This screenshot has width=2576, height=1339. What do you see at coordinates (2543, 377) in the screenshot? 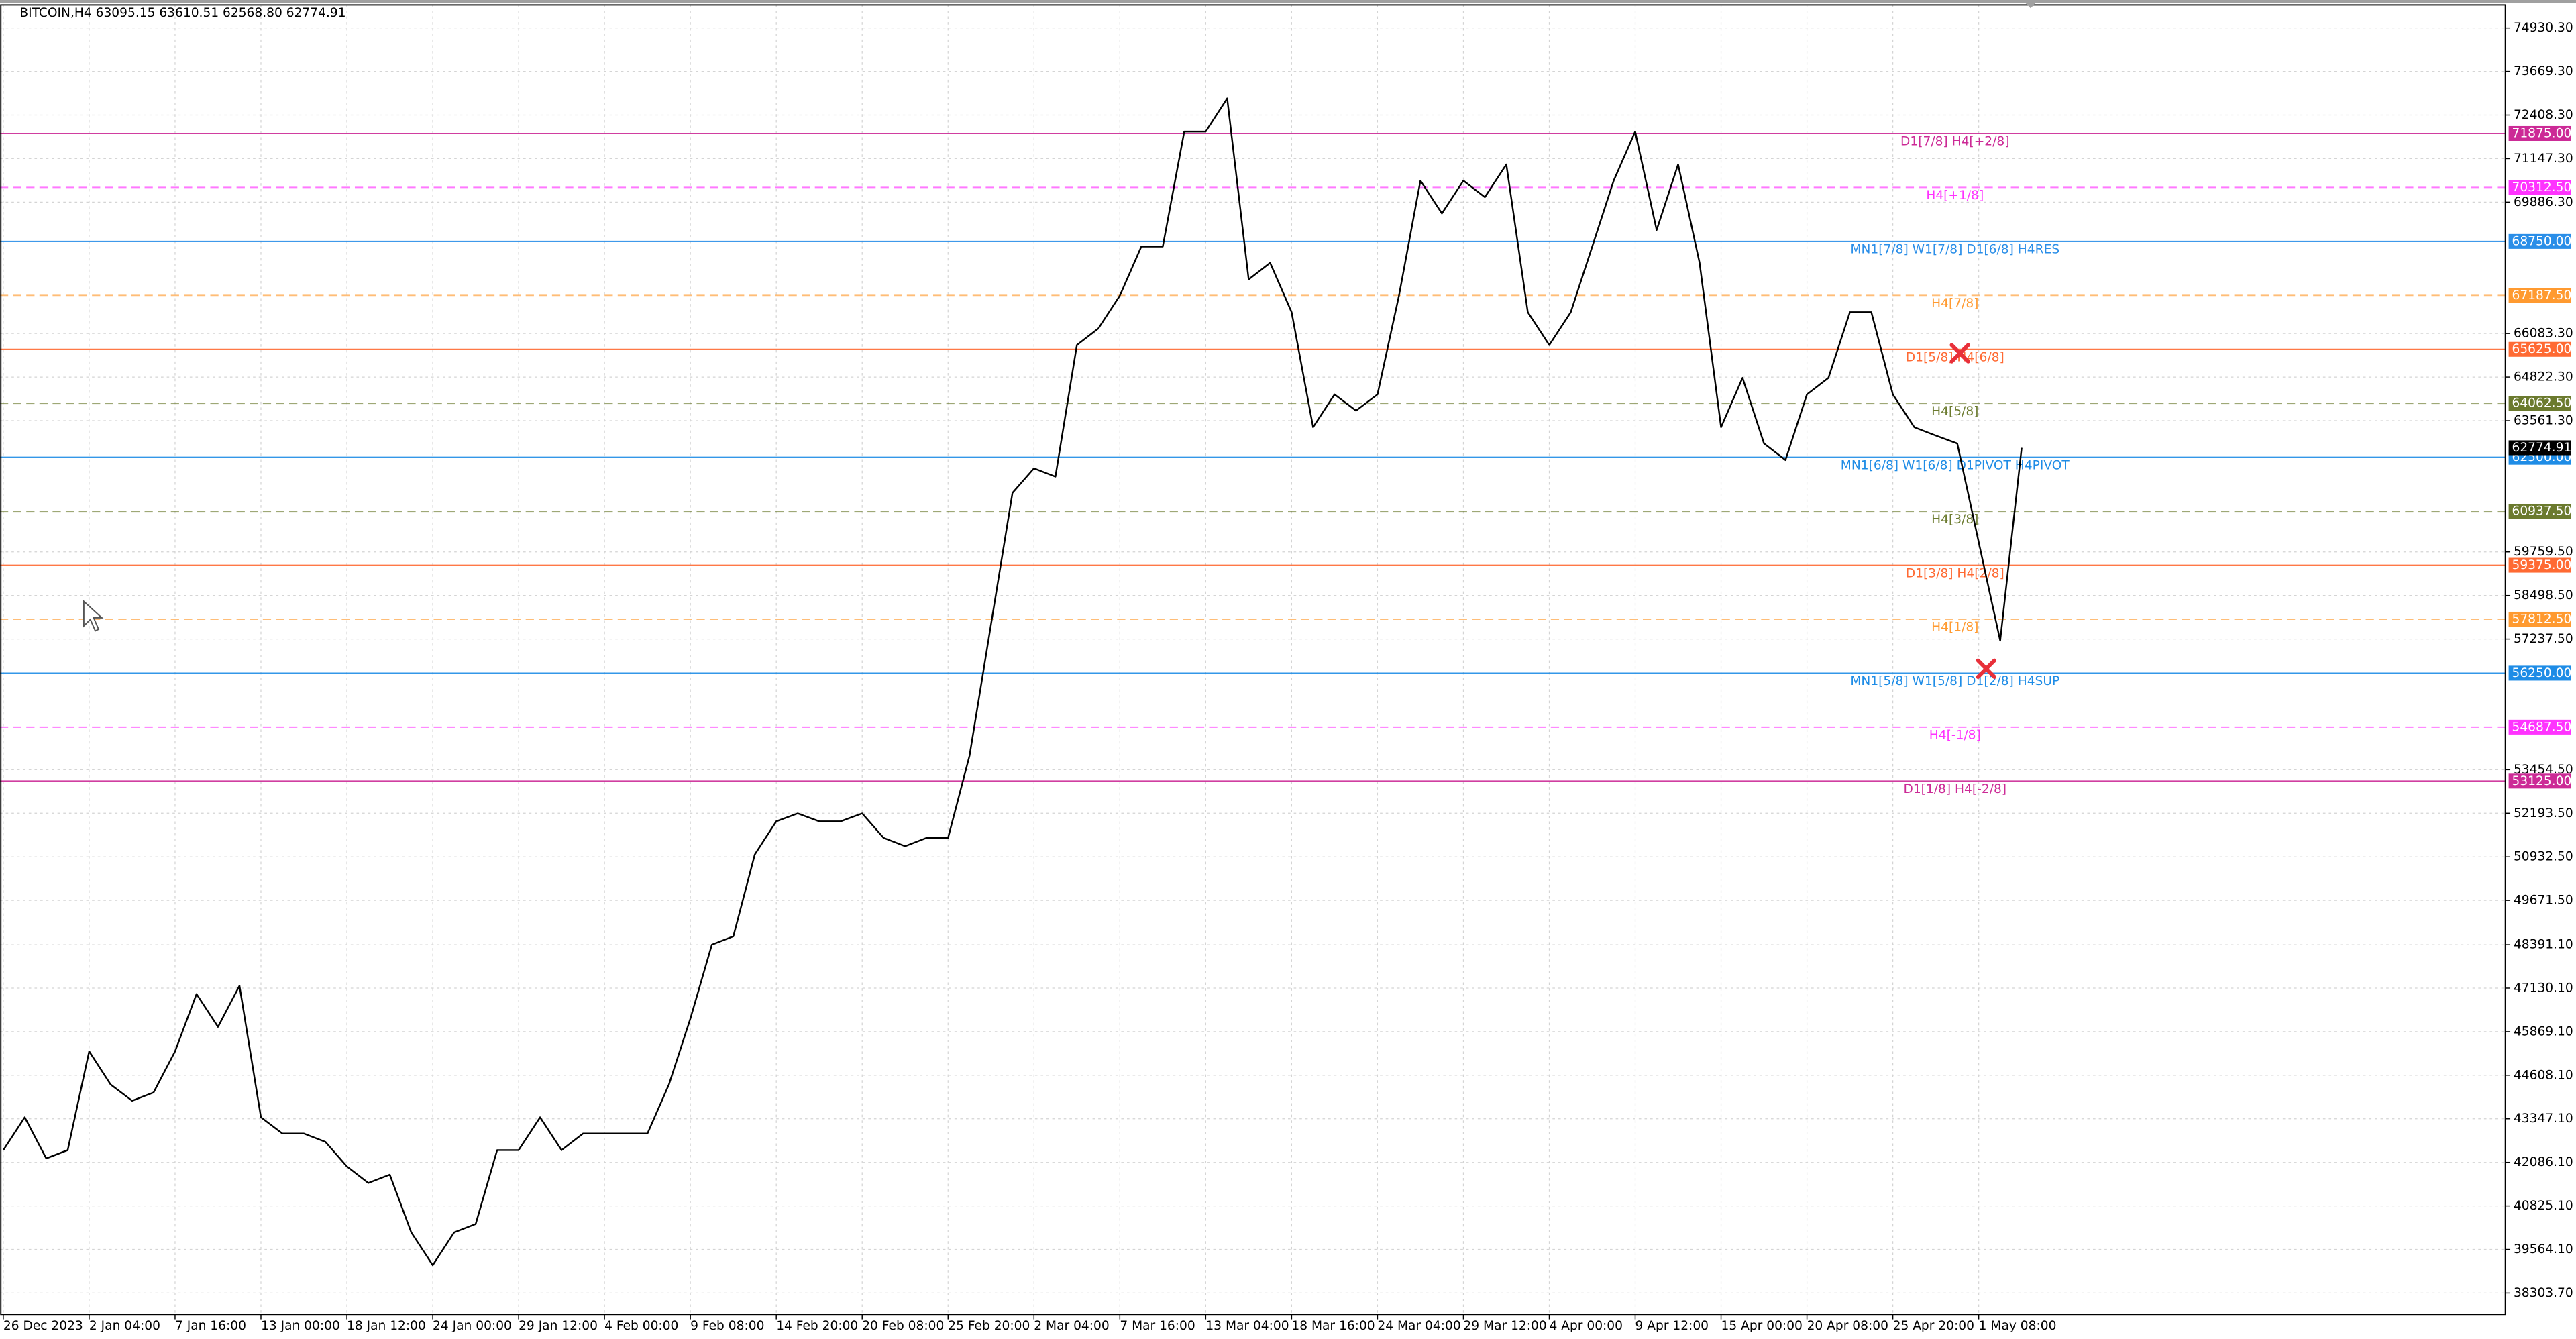
I see `y-tick-label: 64822.30` at bounding box center [2543, 377].